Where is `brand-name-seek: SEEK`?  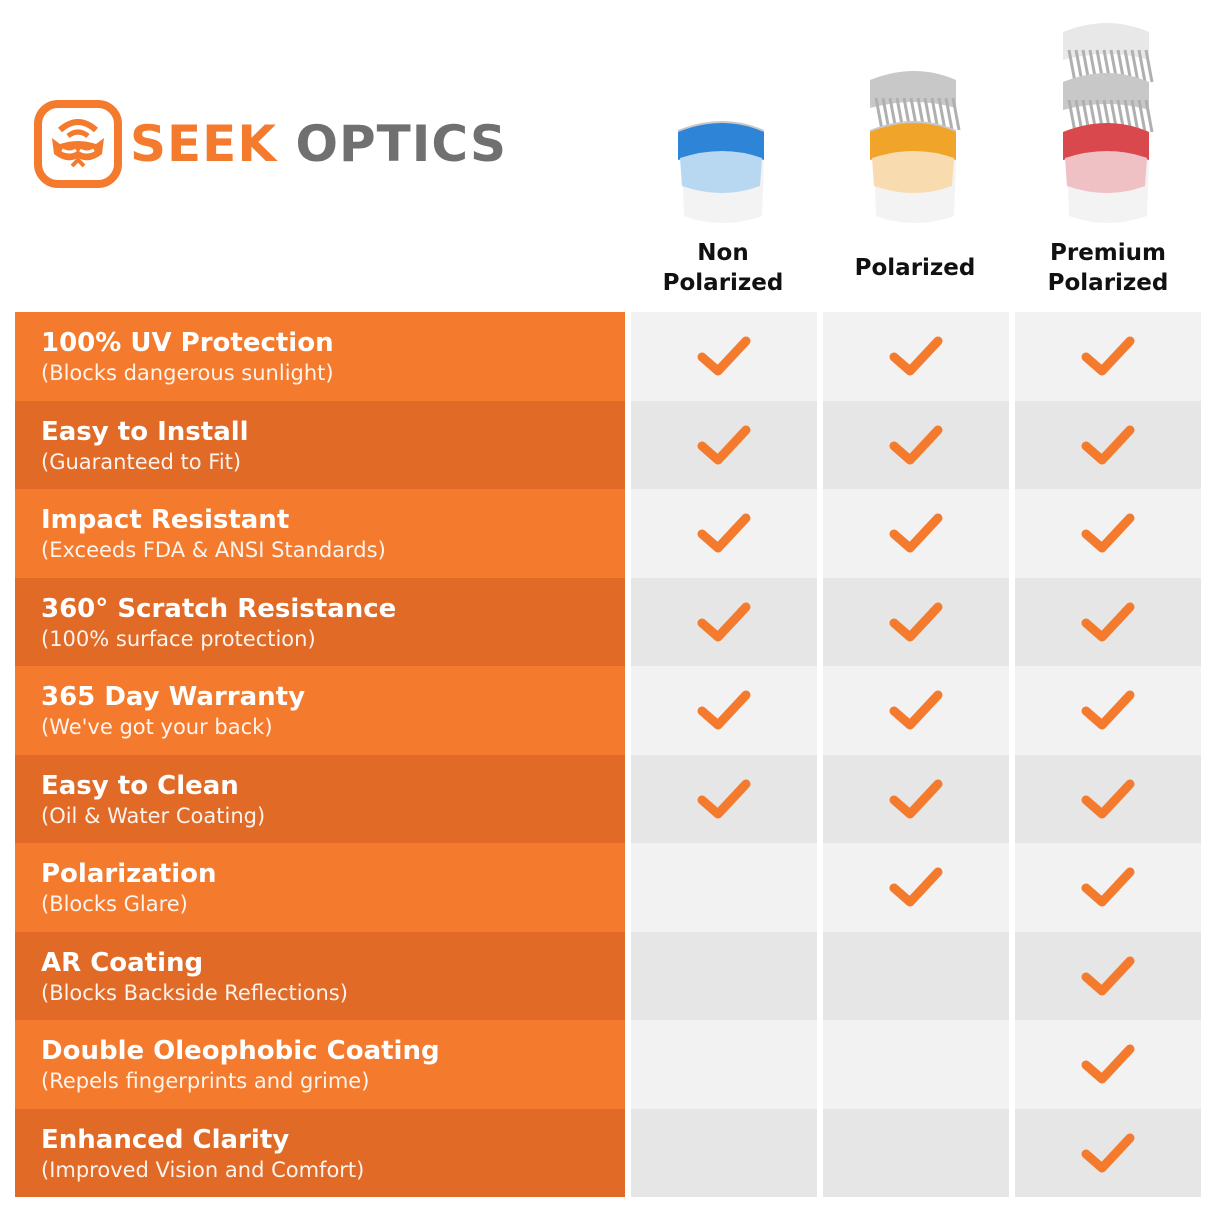
brand-name-seek: SEEK is located at coordinates (204, 144).